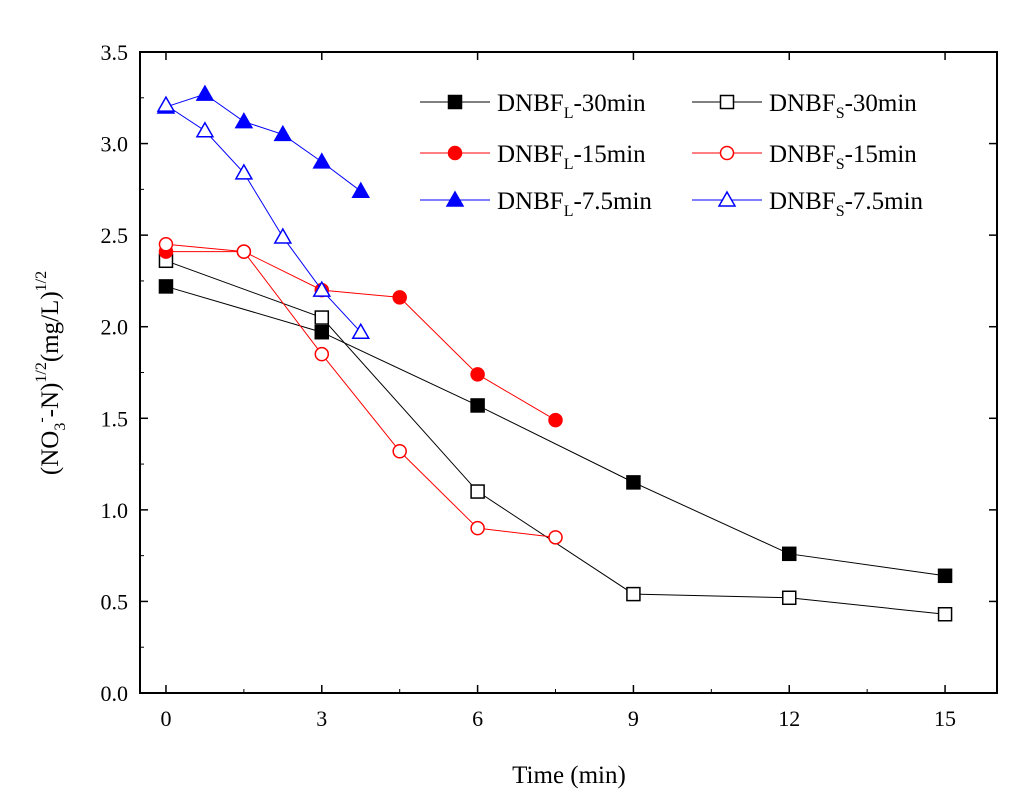  I want to click on legend-label: DNBFS-30min, so click(843, 106).